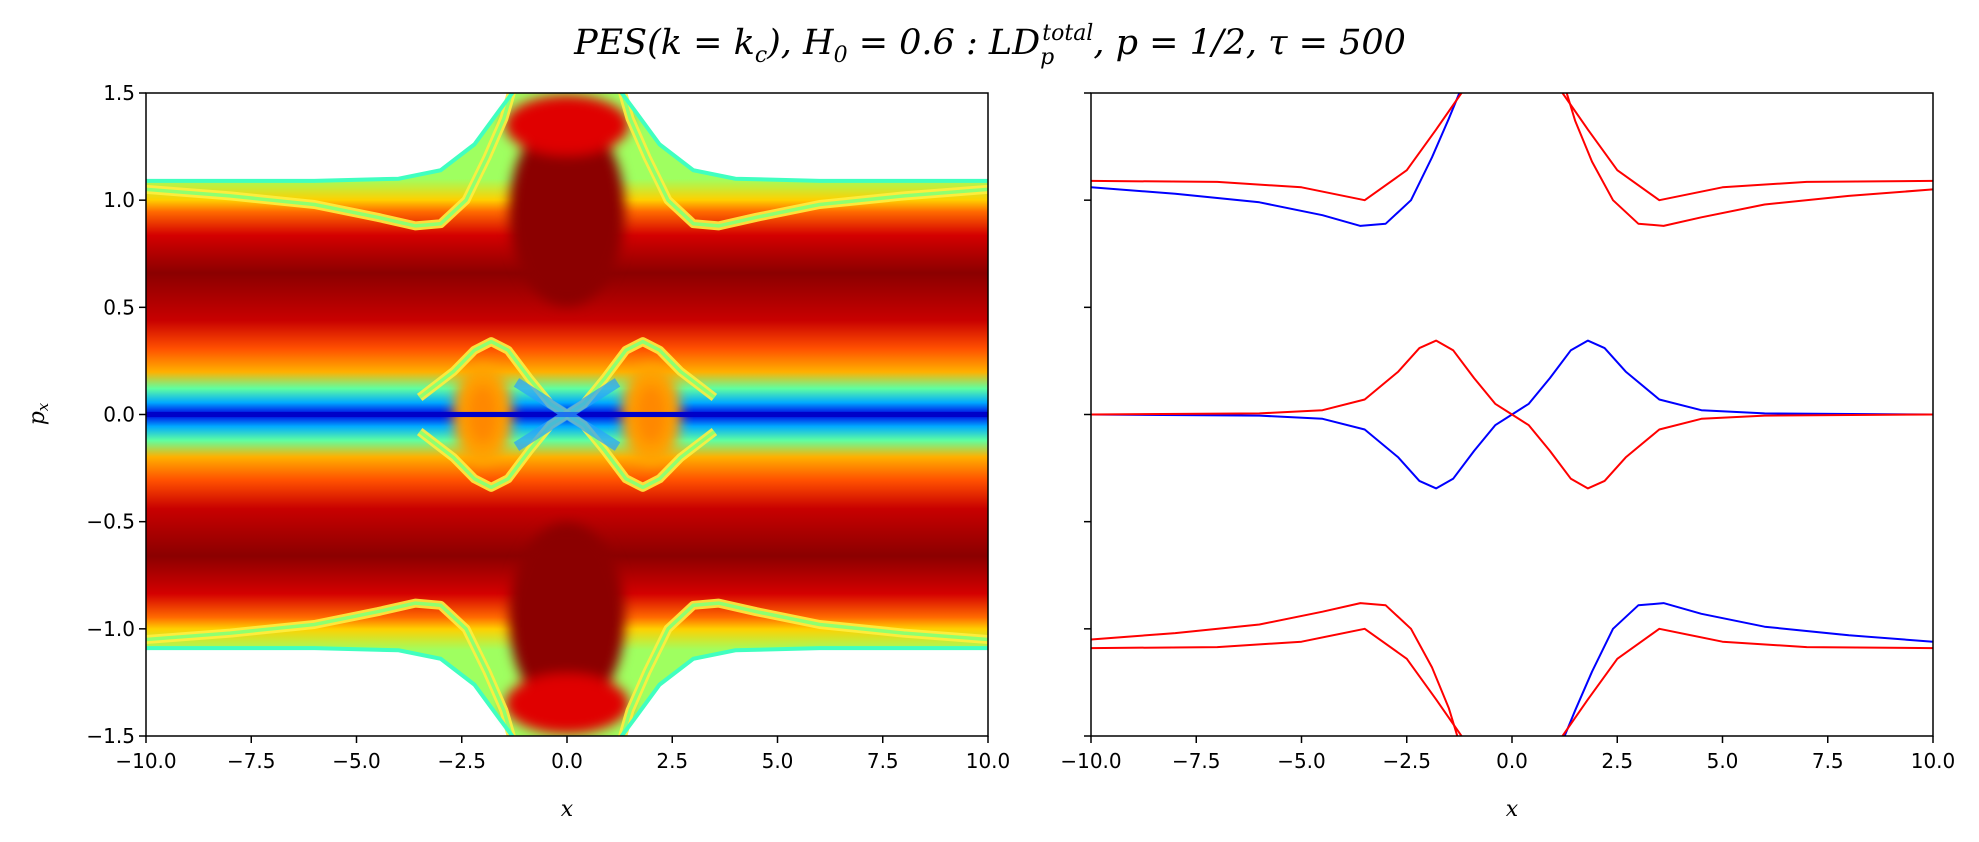 The height and width of the screenshot is (842, 1979). I want to click on left-xlabel: x, so click(567, 809).